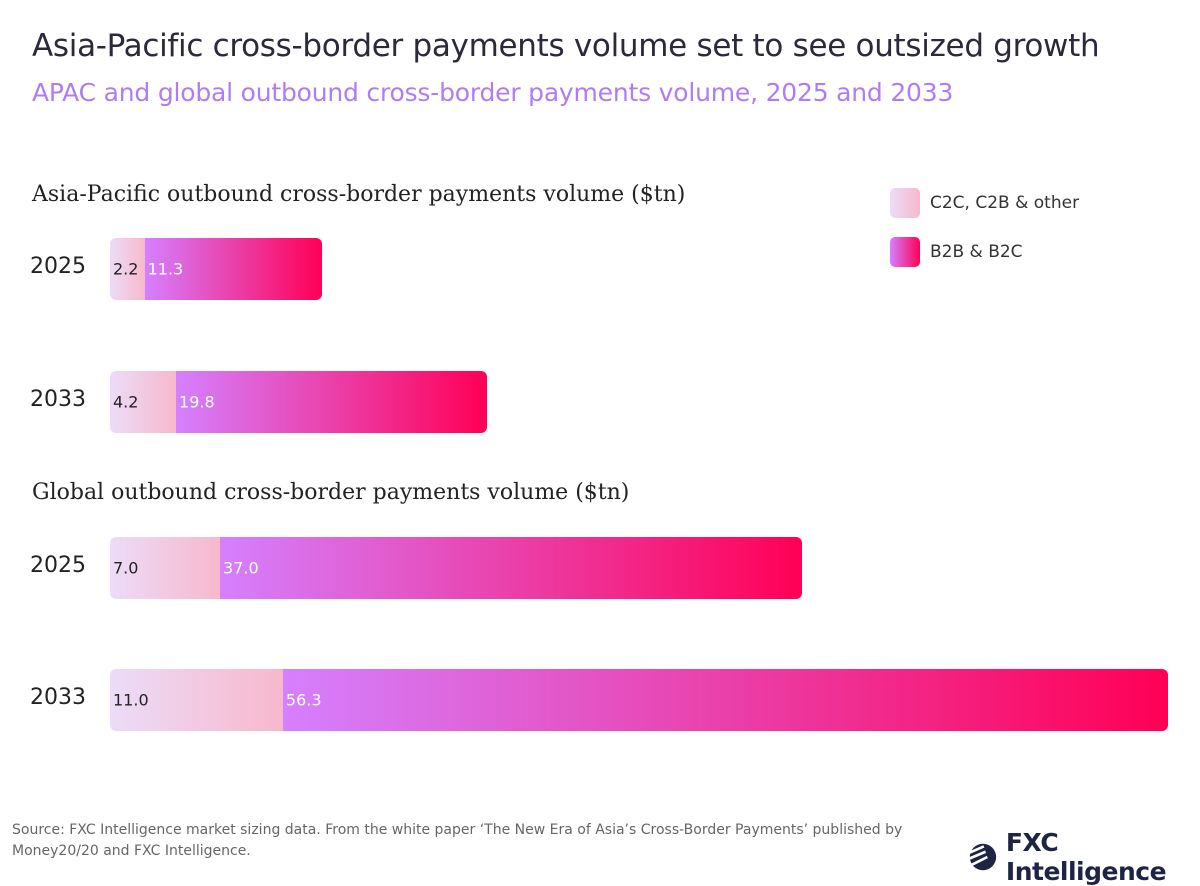 This screenshot has width=1200, height=886. I want to click on legend-item-c2c: C2C, C2B & other, so click(984, 203).